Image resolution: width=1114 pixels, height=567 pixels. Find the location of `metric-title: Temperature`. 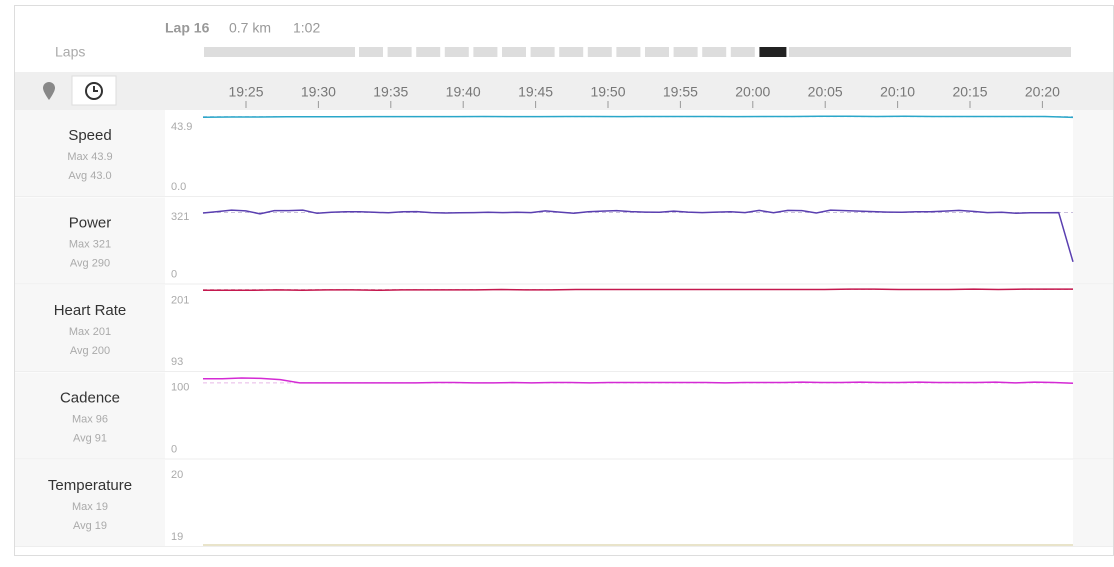

metric-title: Temperature is located at coordinates (90, 485).